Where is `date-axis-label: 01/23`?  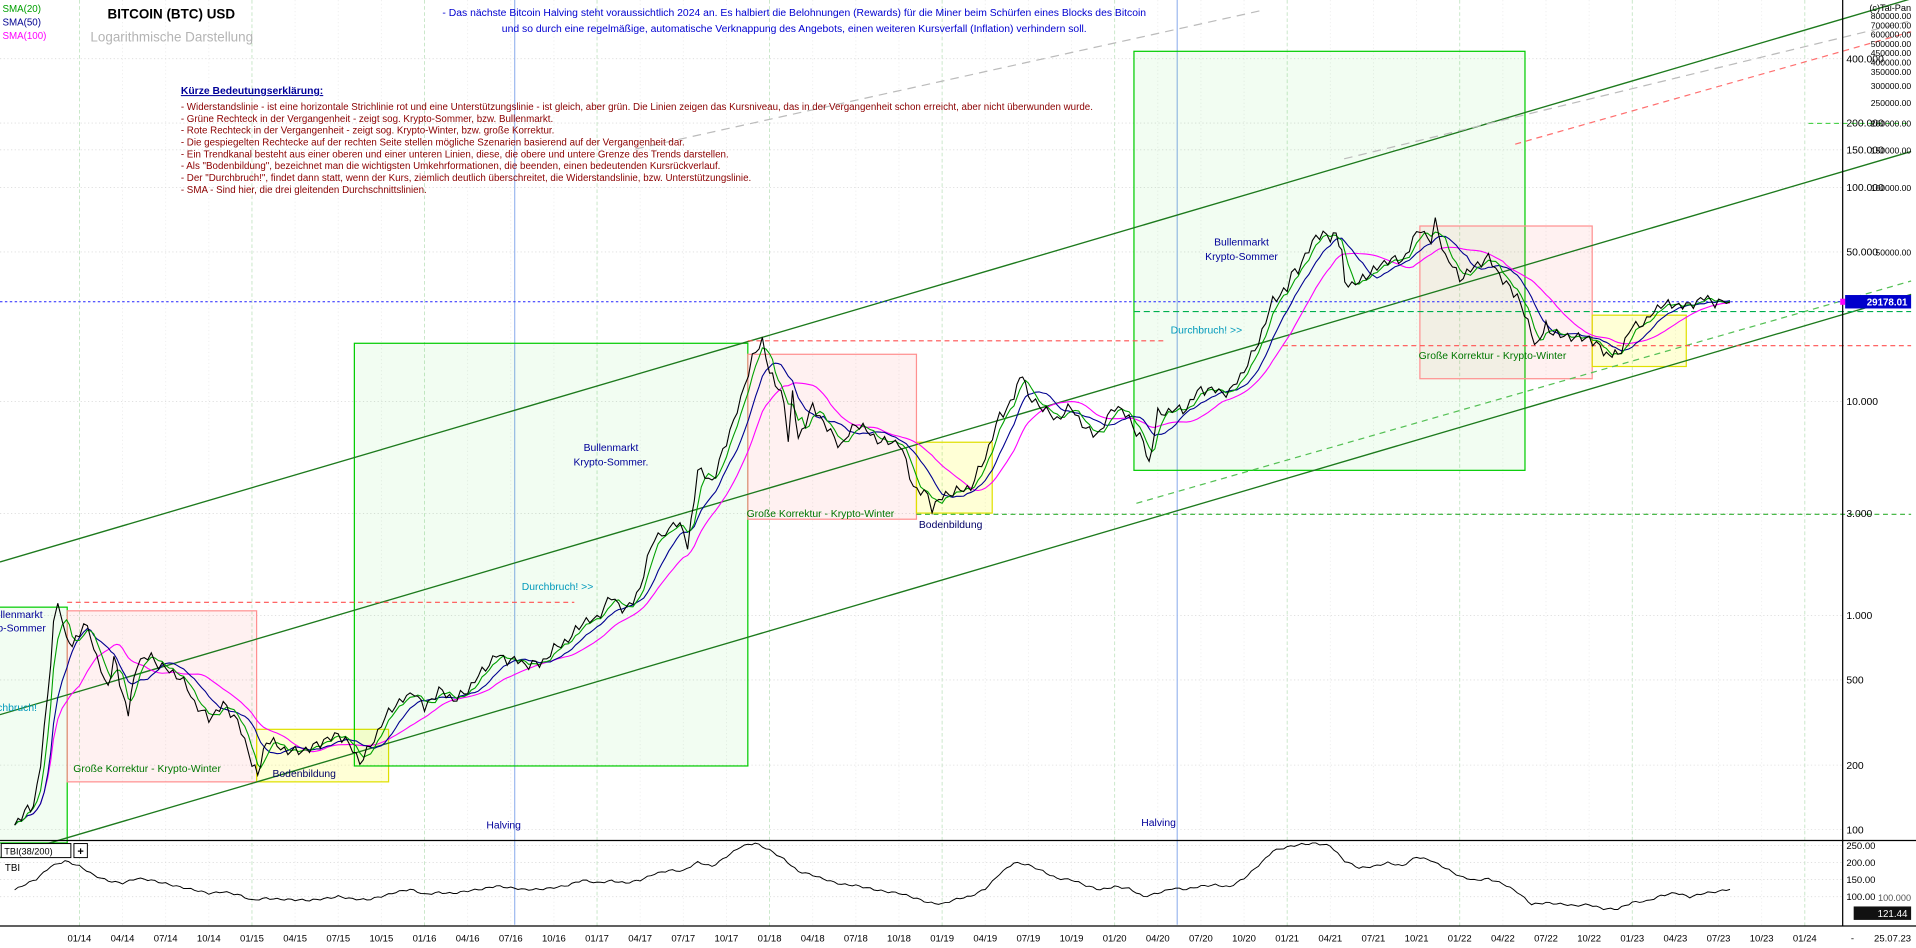 date-axis-label: 01/23 is located at coordinates (1632, 938).